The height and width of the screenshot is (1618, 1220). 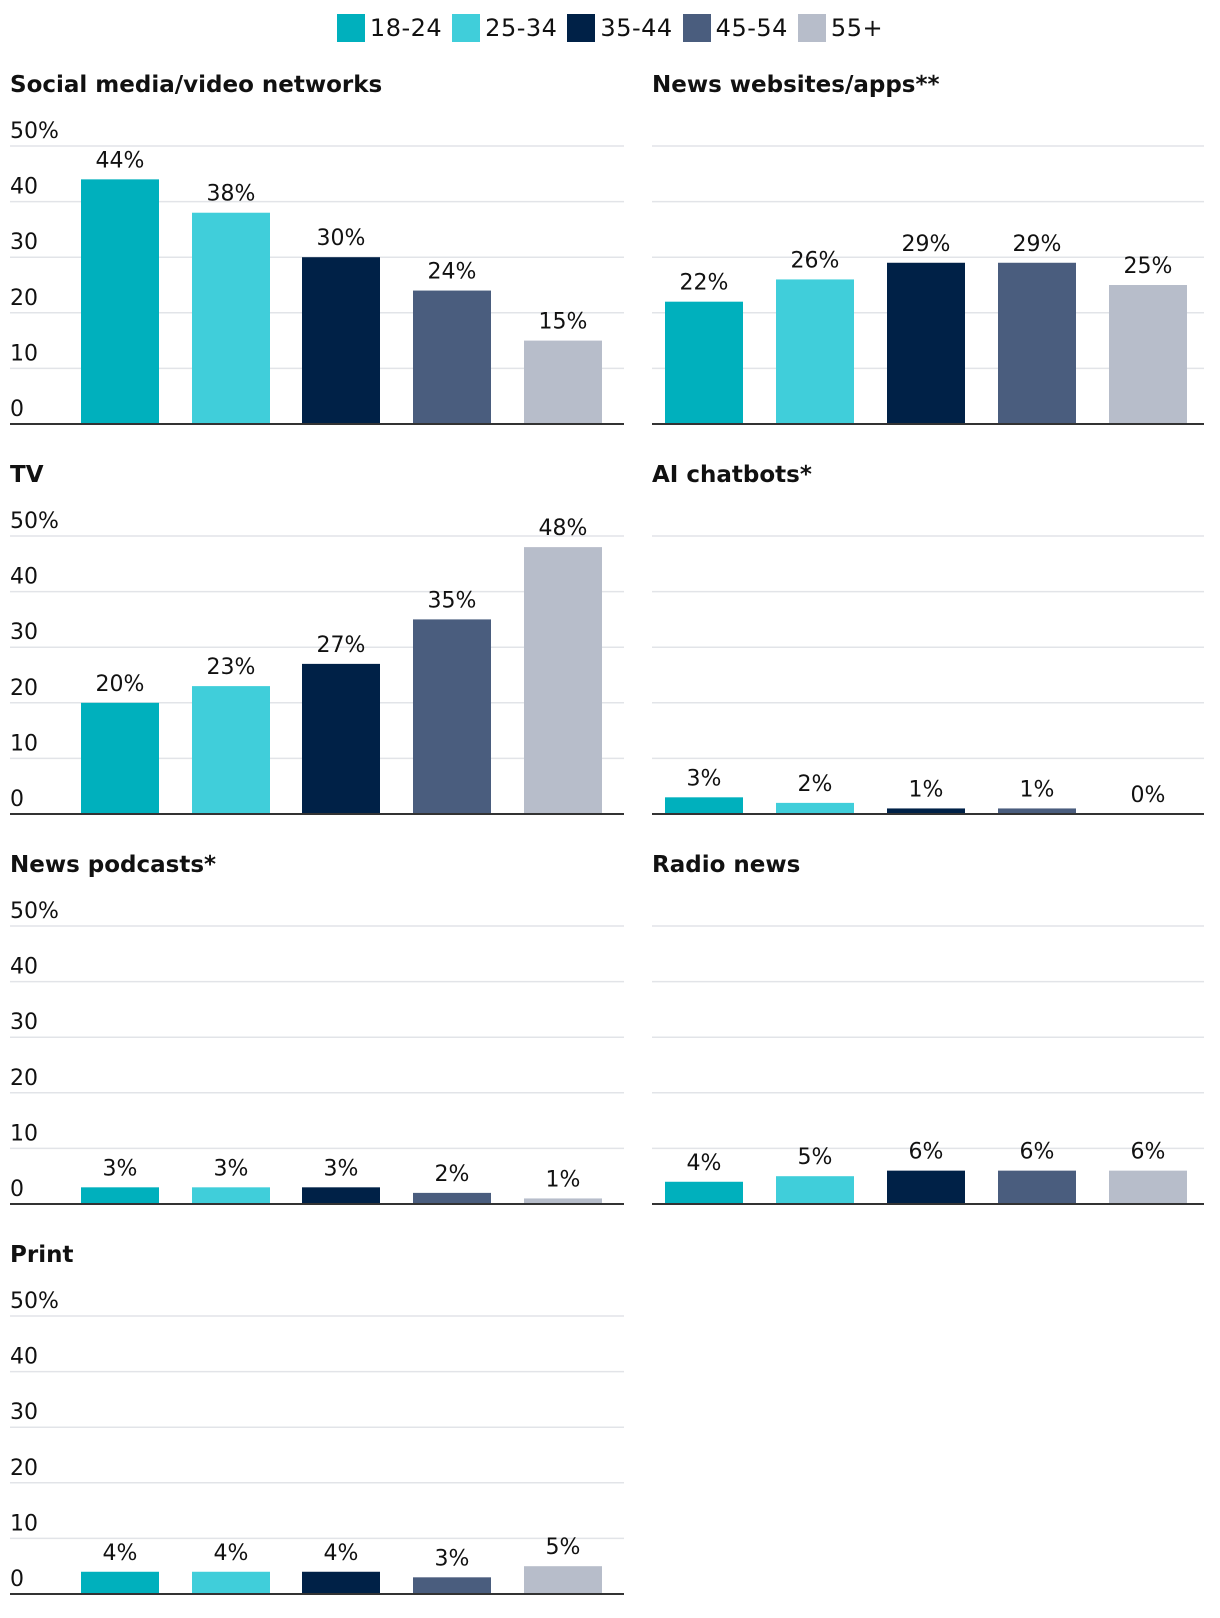 What do you see at coordinates (341, 238) in the screenshot?
I see `social-media-video-networks-data-label: 30%` at bounding box center [341, 238].